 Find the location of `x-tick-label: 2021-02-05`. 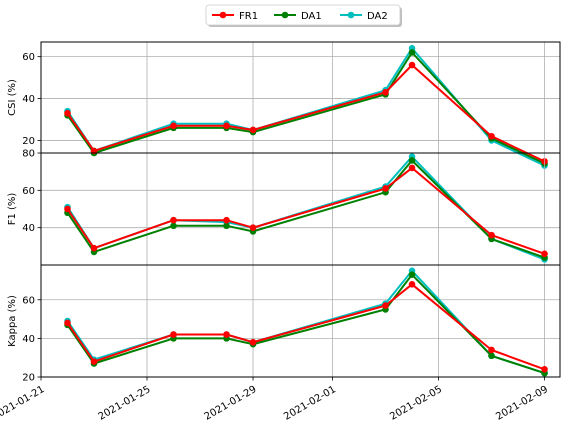

x-tick-label: 2021-02-05 is located at coordinates (416, 403).